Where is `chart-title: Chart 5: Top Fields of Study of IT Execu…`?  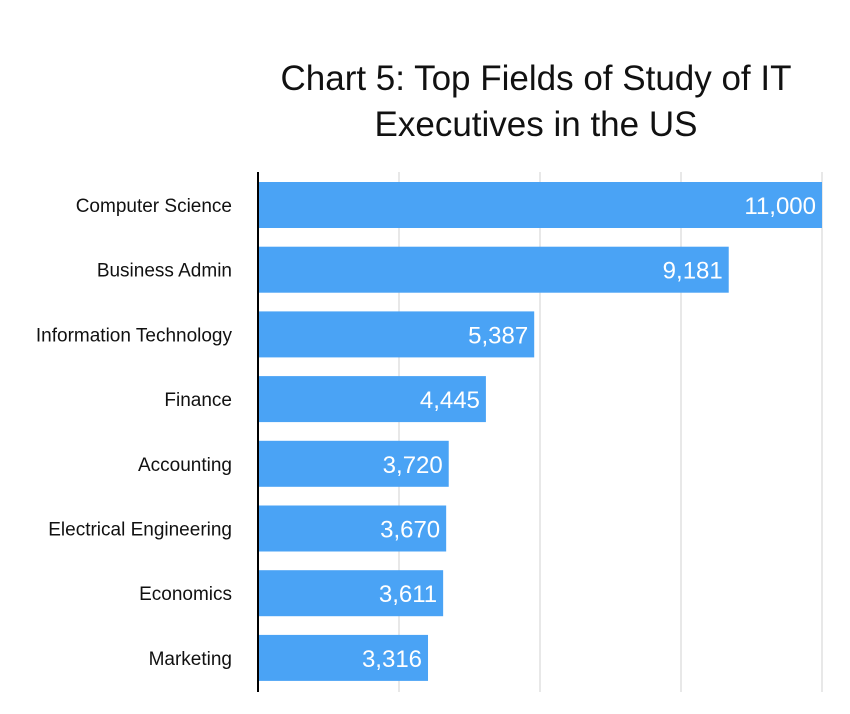 chart-title: Chart 5: Top Fields of Study of IT Execu… is located at coordinates (536, 101).